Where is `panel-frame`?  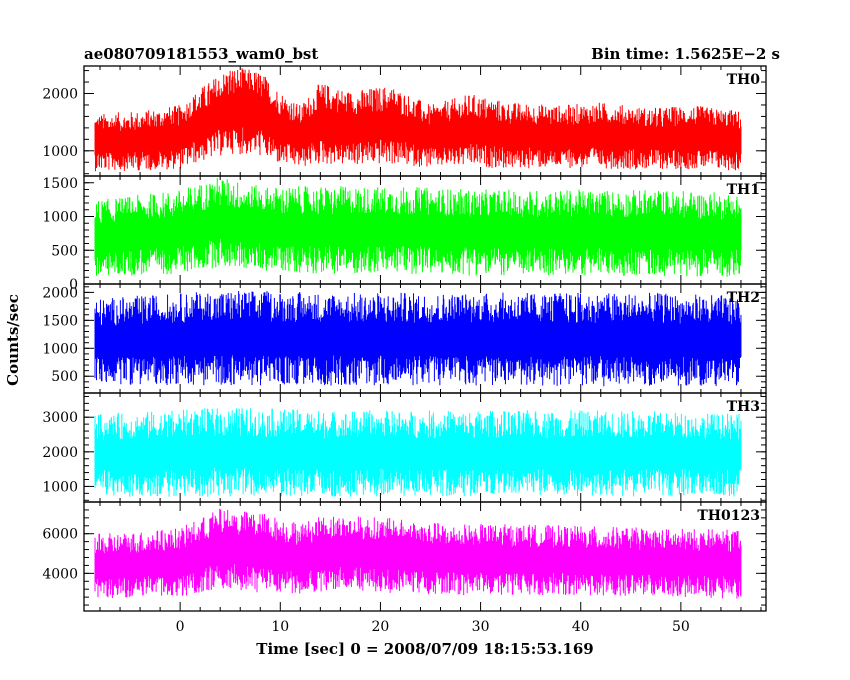
panel-frame is located at coordinates (425, 556).